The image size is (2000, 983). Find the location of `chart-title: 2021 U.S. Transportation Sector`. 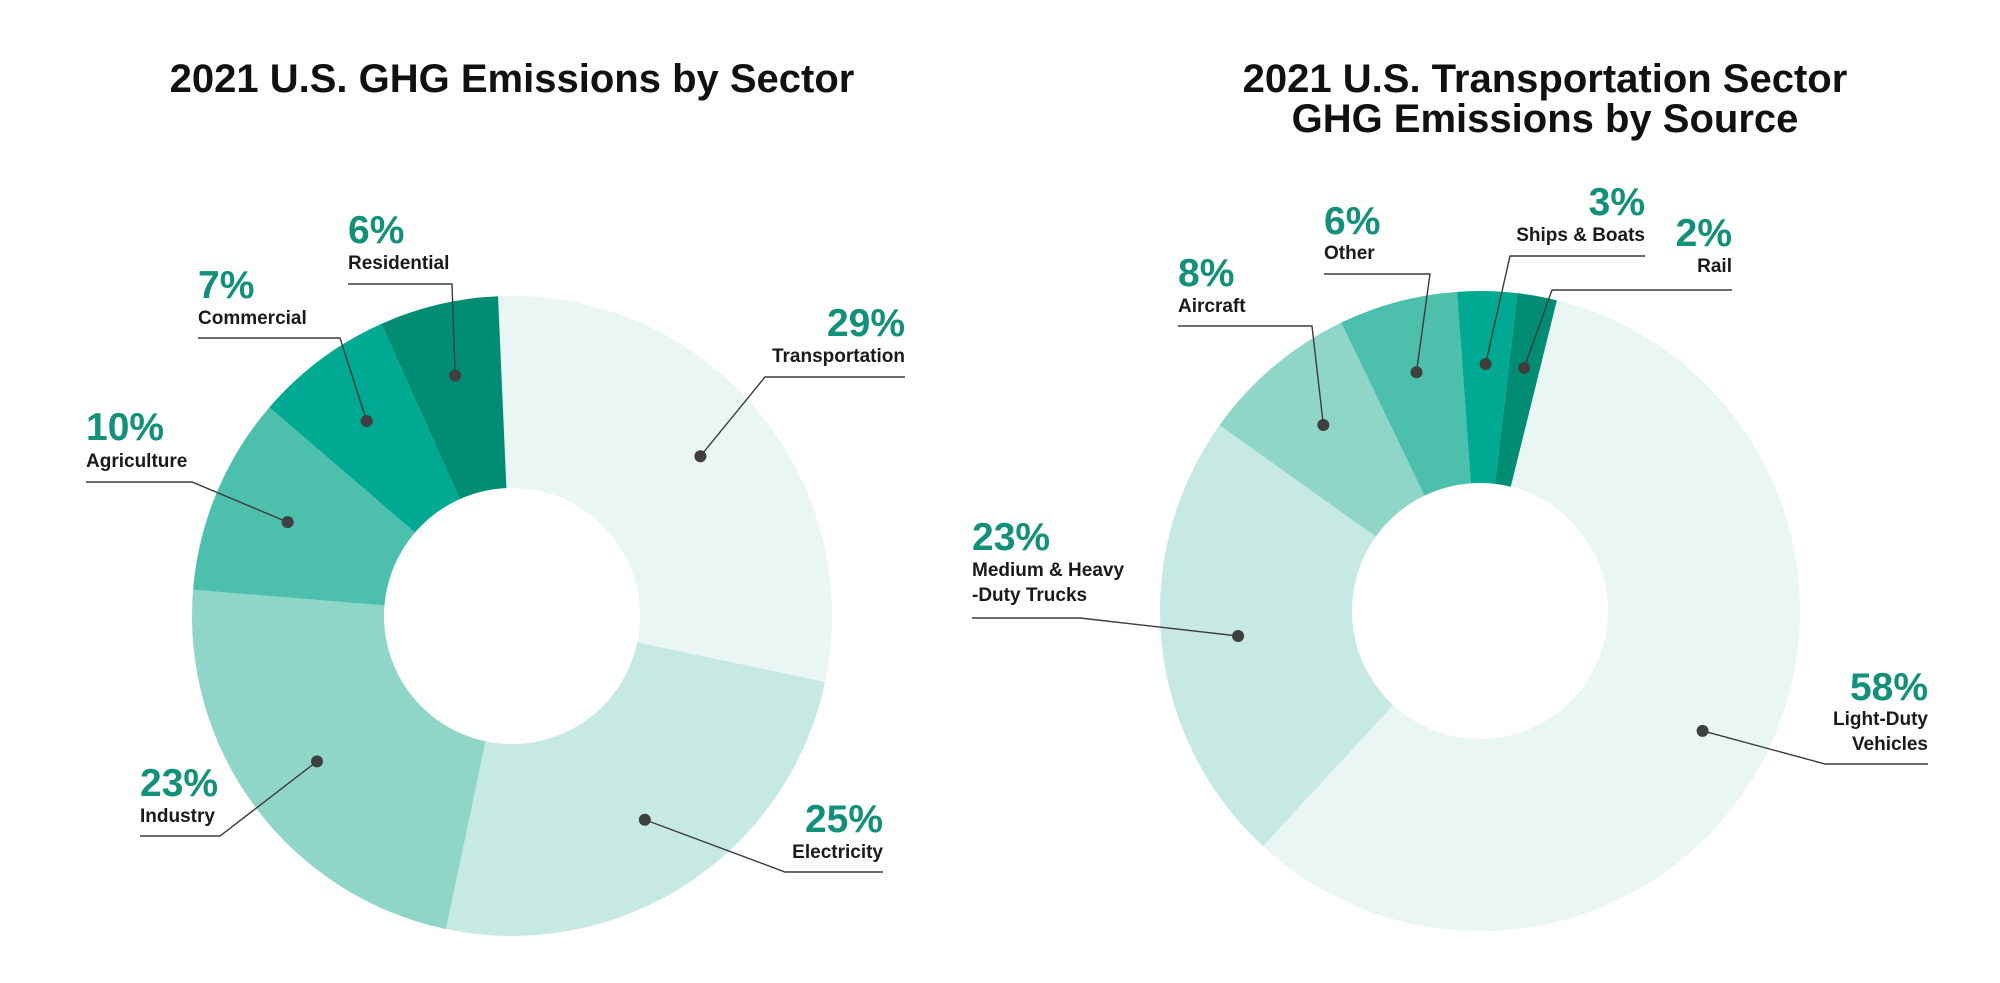

chart-title: 2021 U.S. Transportation Sector is located at coordinates (1545, 79).